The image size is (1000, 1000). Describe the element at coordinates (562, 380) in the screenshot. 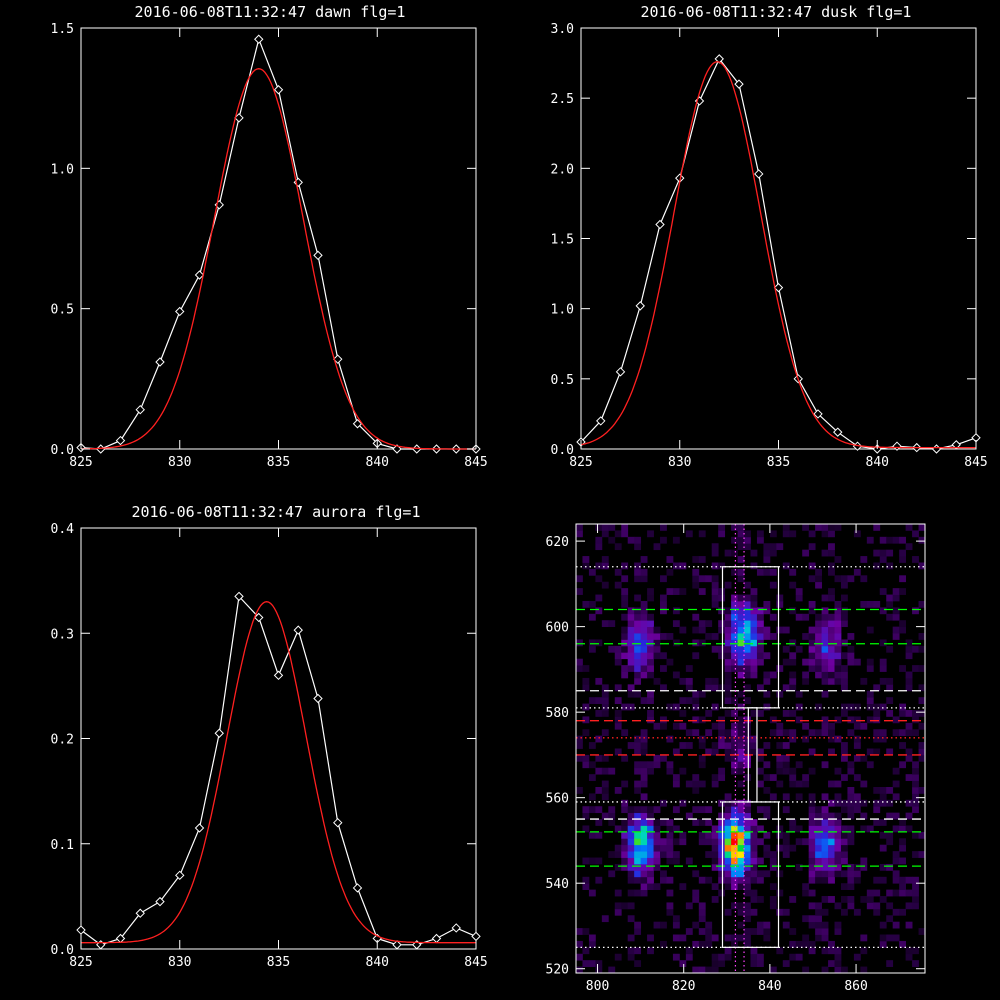

I see `dusk-ytick-label: 0.5` at that location.